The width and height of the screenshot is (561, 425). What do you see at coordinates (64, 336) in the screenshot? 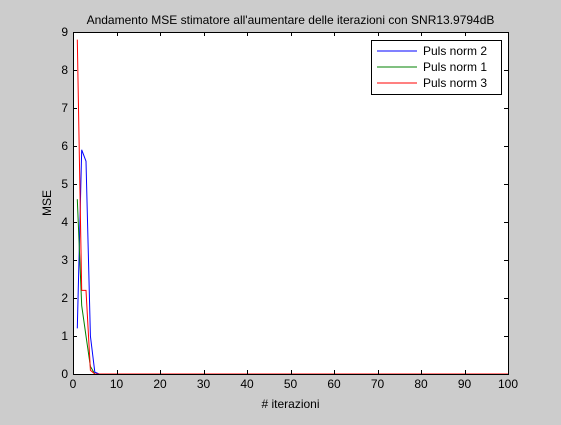
I see `y-tick-label: 1` at bounding box center [64, 336].